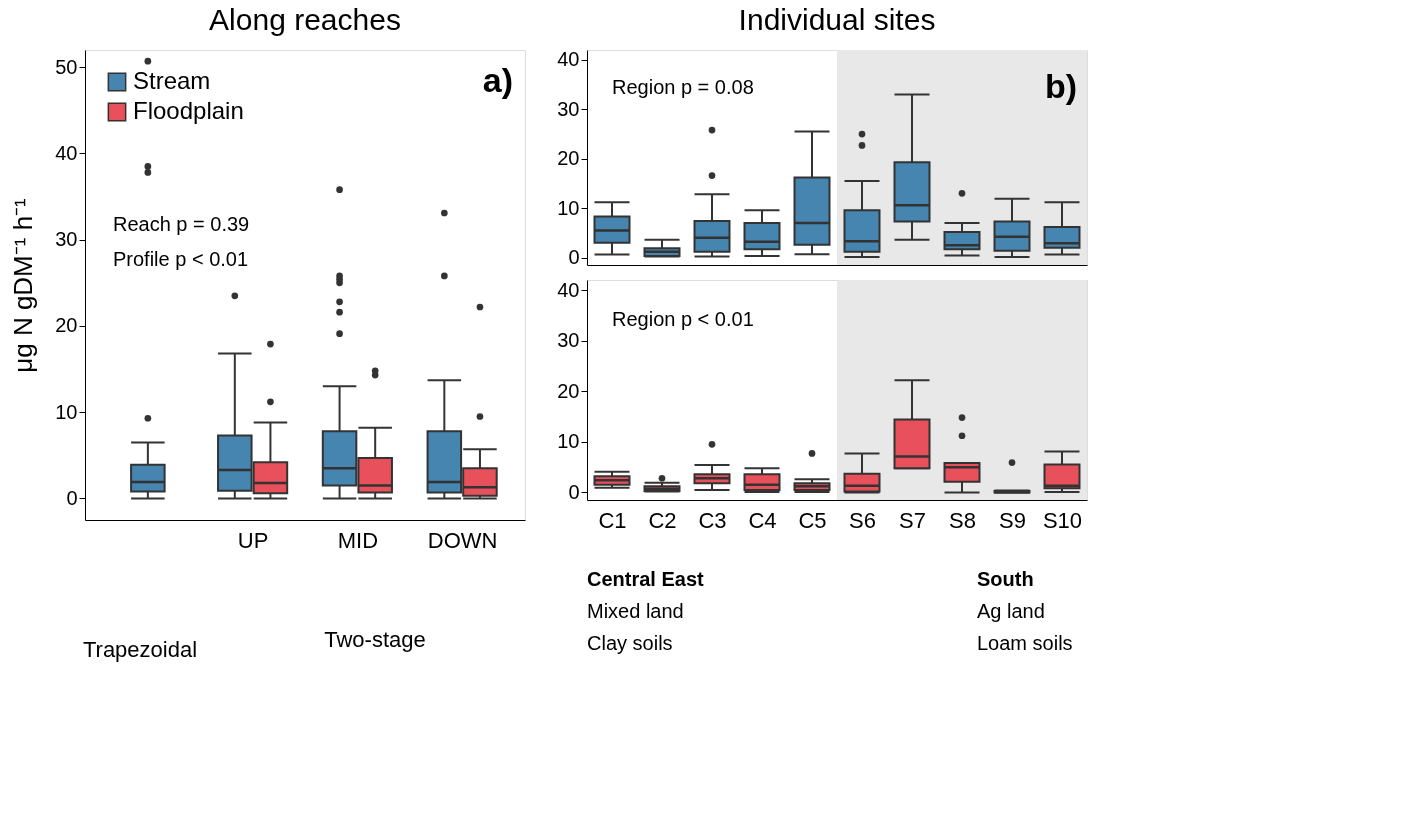  What do you see at coordinates (181, 224) in the screenshot?
I see `annotation: Reach p = 0.39` at bounding box center [181, 224].